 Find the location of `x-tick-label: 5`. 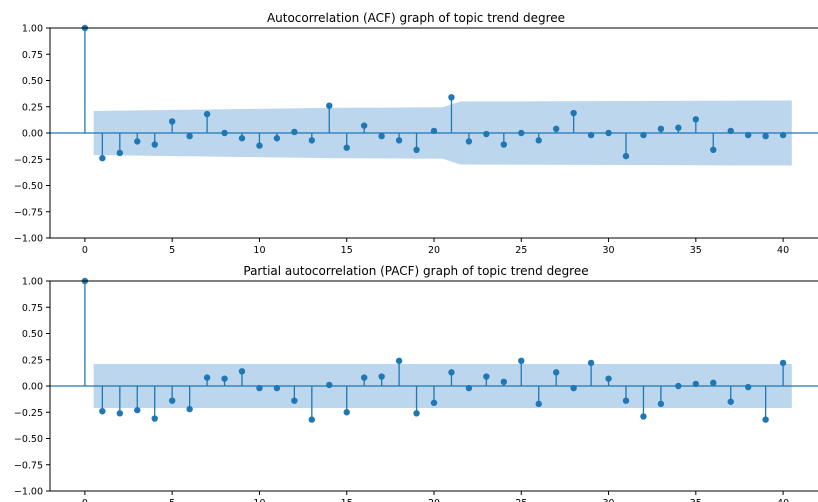

x-tick-label: 5 is located at coordinates (172, 500).